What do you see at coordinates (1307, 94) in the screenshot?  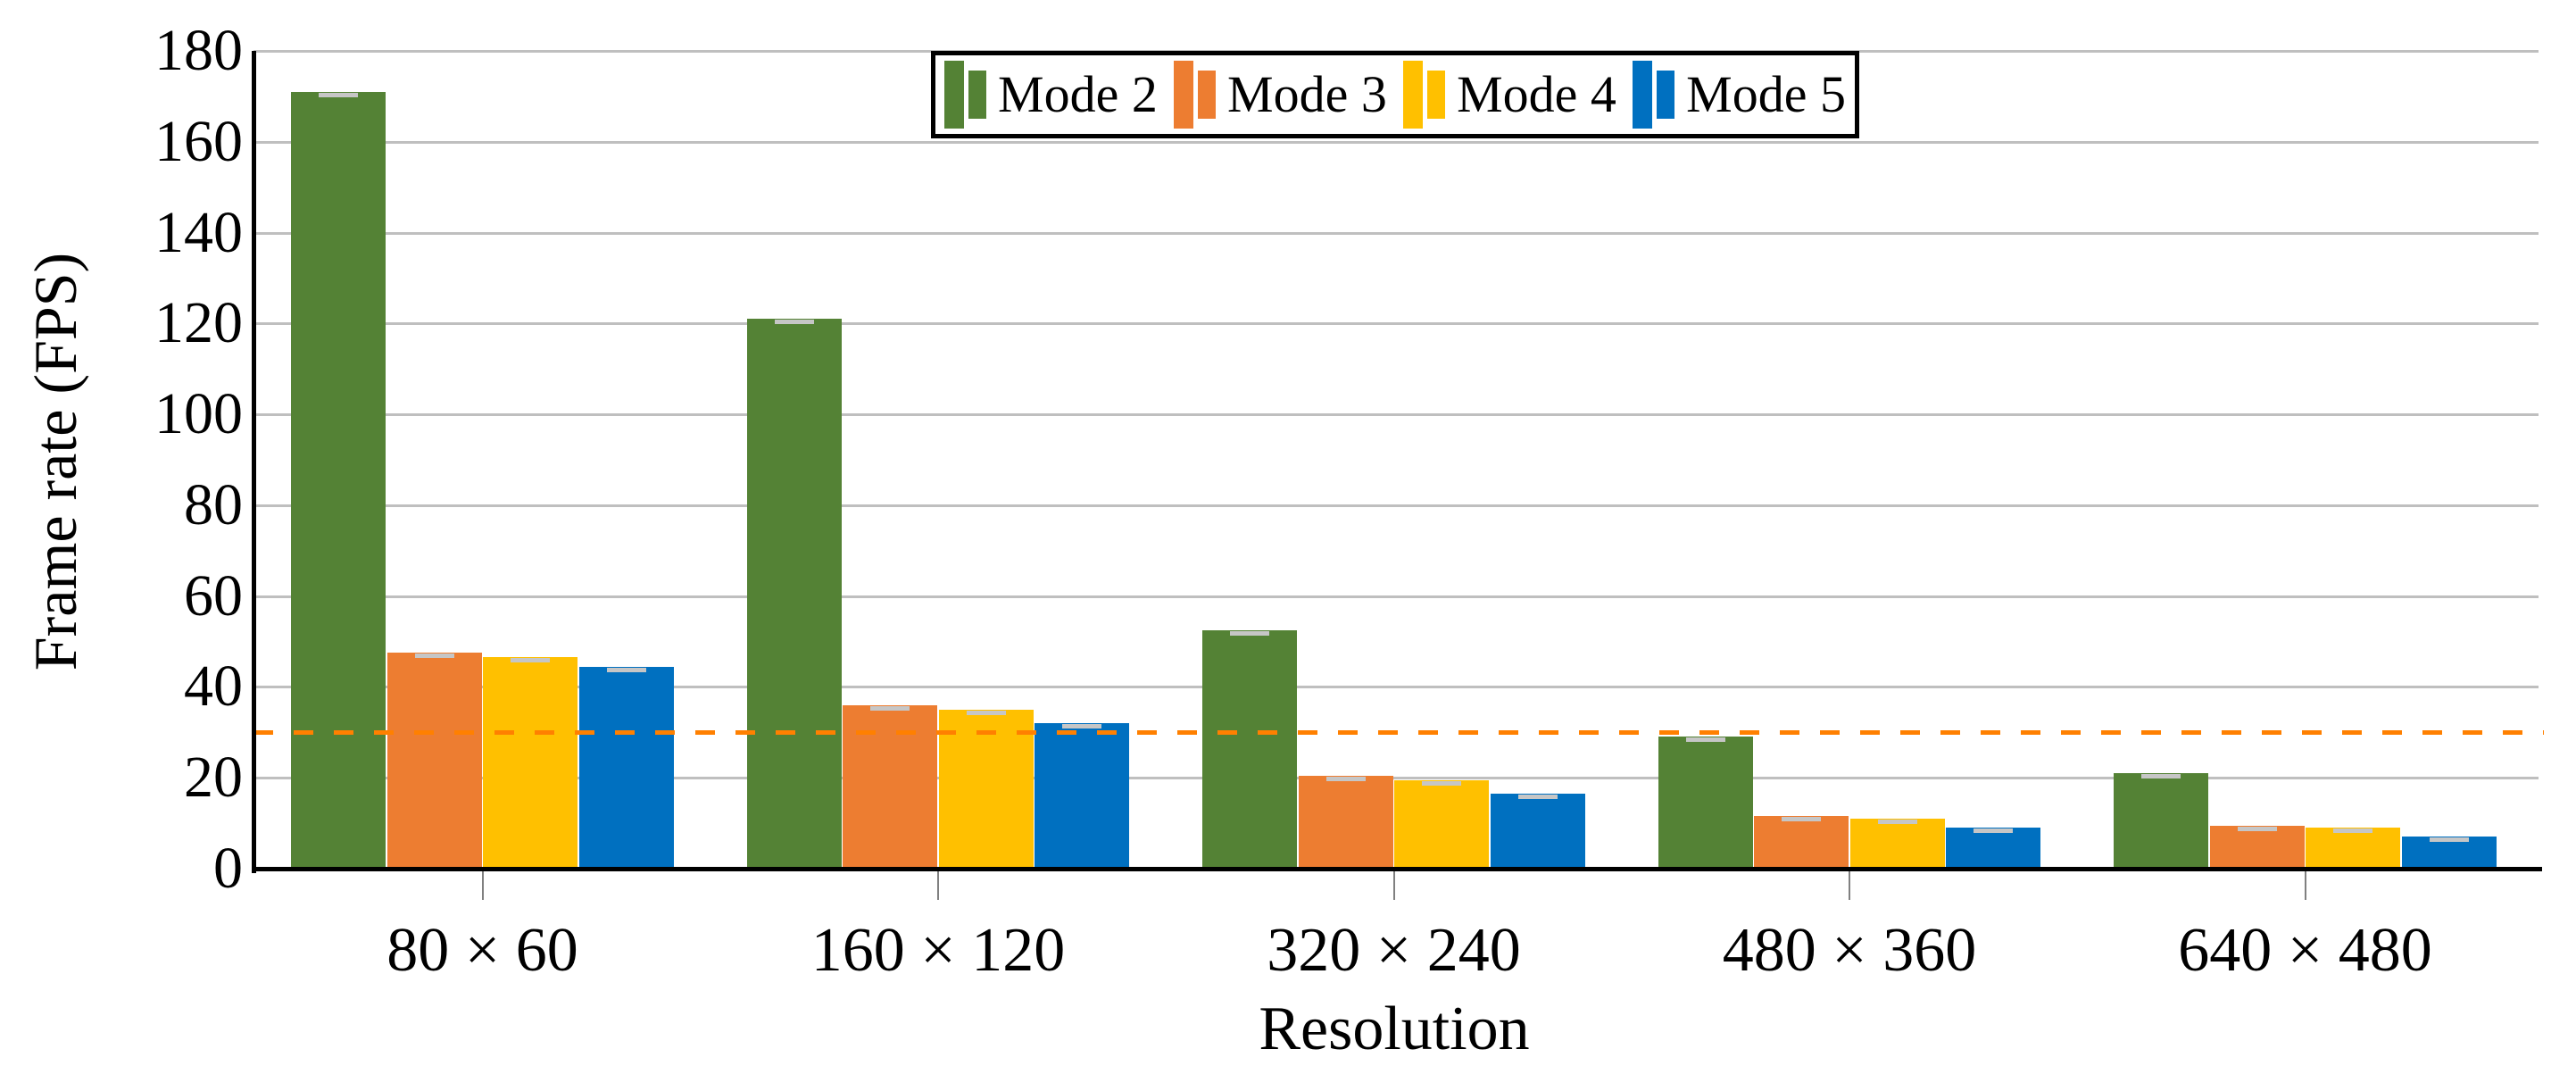 I see `legend-label: Mode 3` at bounding box center [1307, 94].